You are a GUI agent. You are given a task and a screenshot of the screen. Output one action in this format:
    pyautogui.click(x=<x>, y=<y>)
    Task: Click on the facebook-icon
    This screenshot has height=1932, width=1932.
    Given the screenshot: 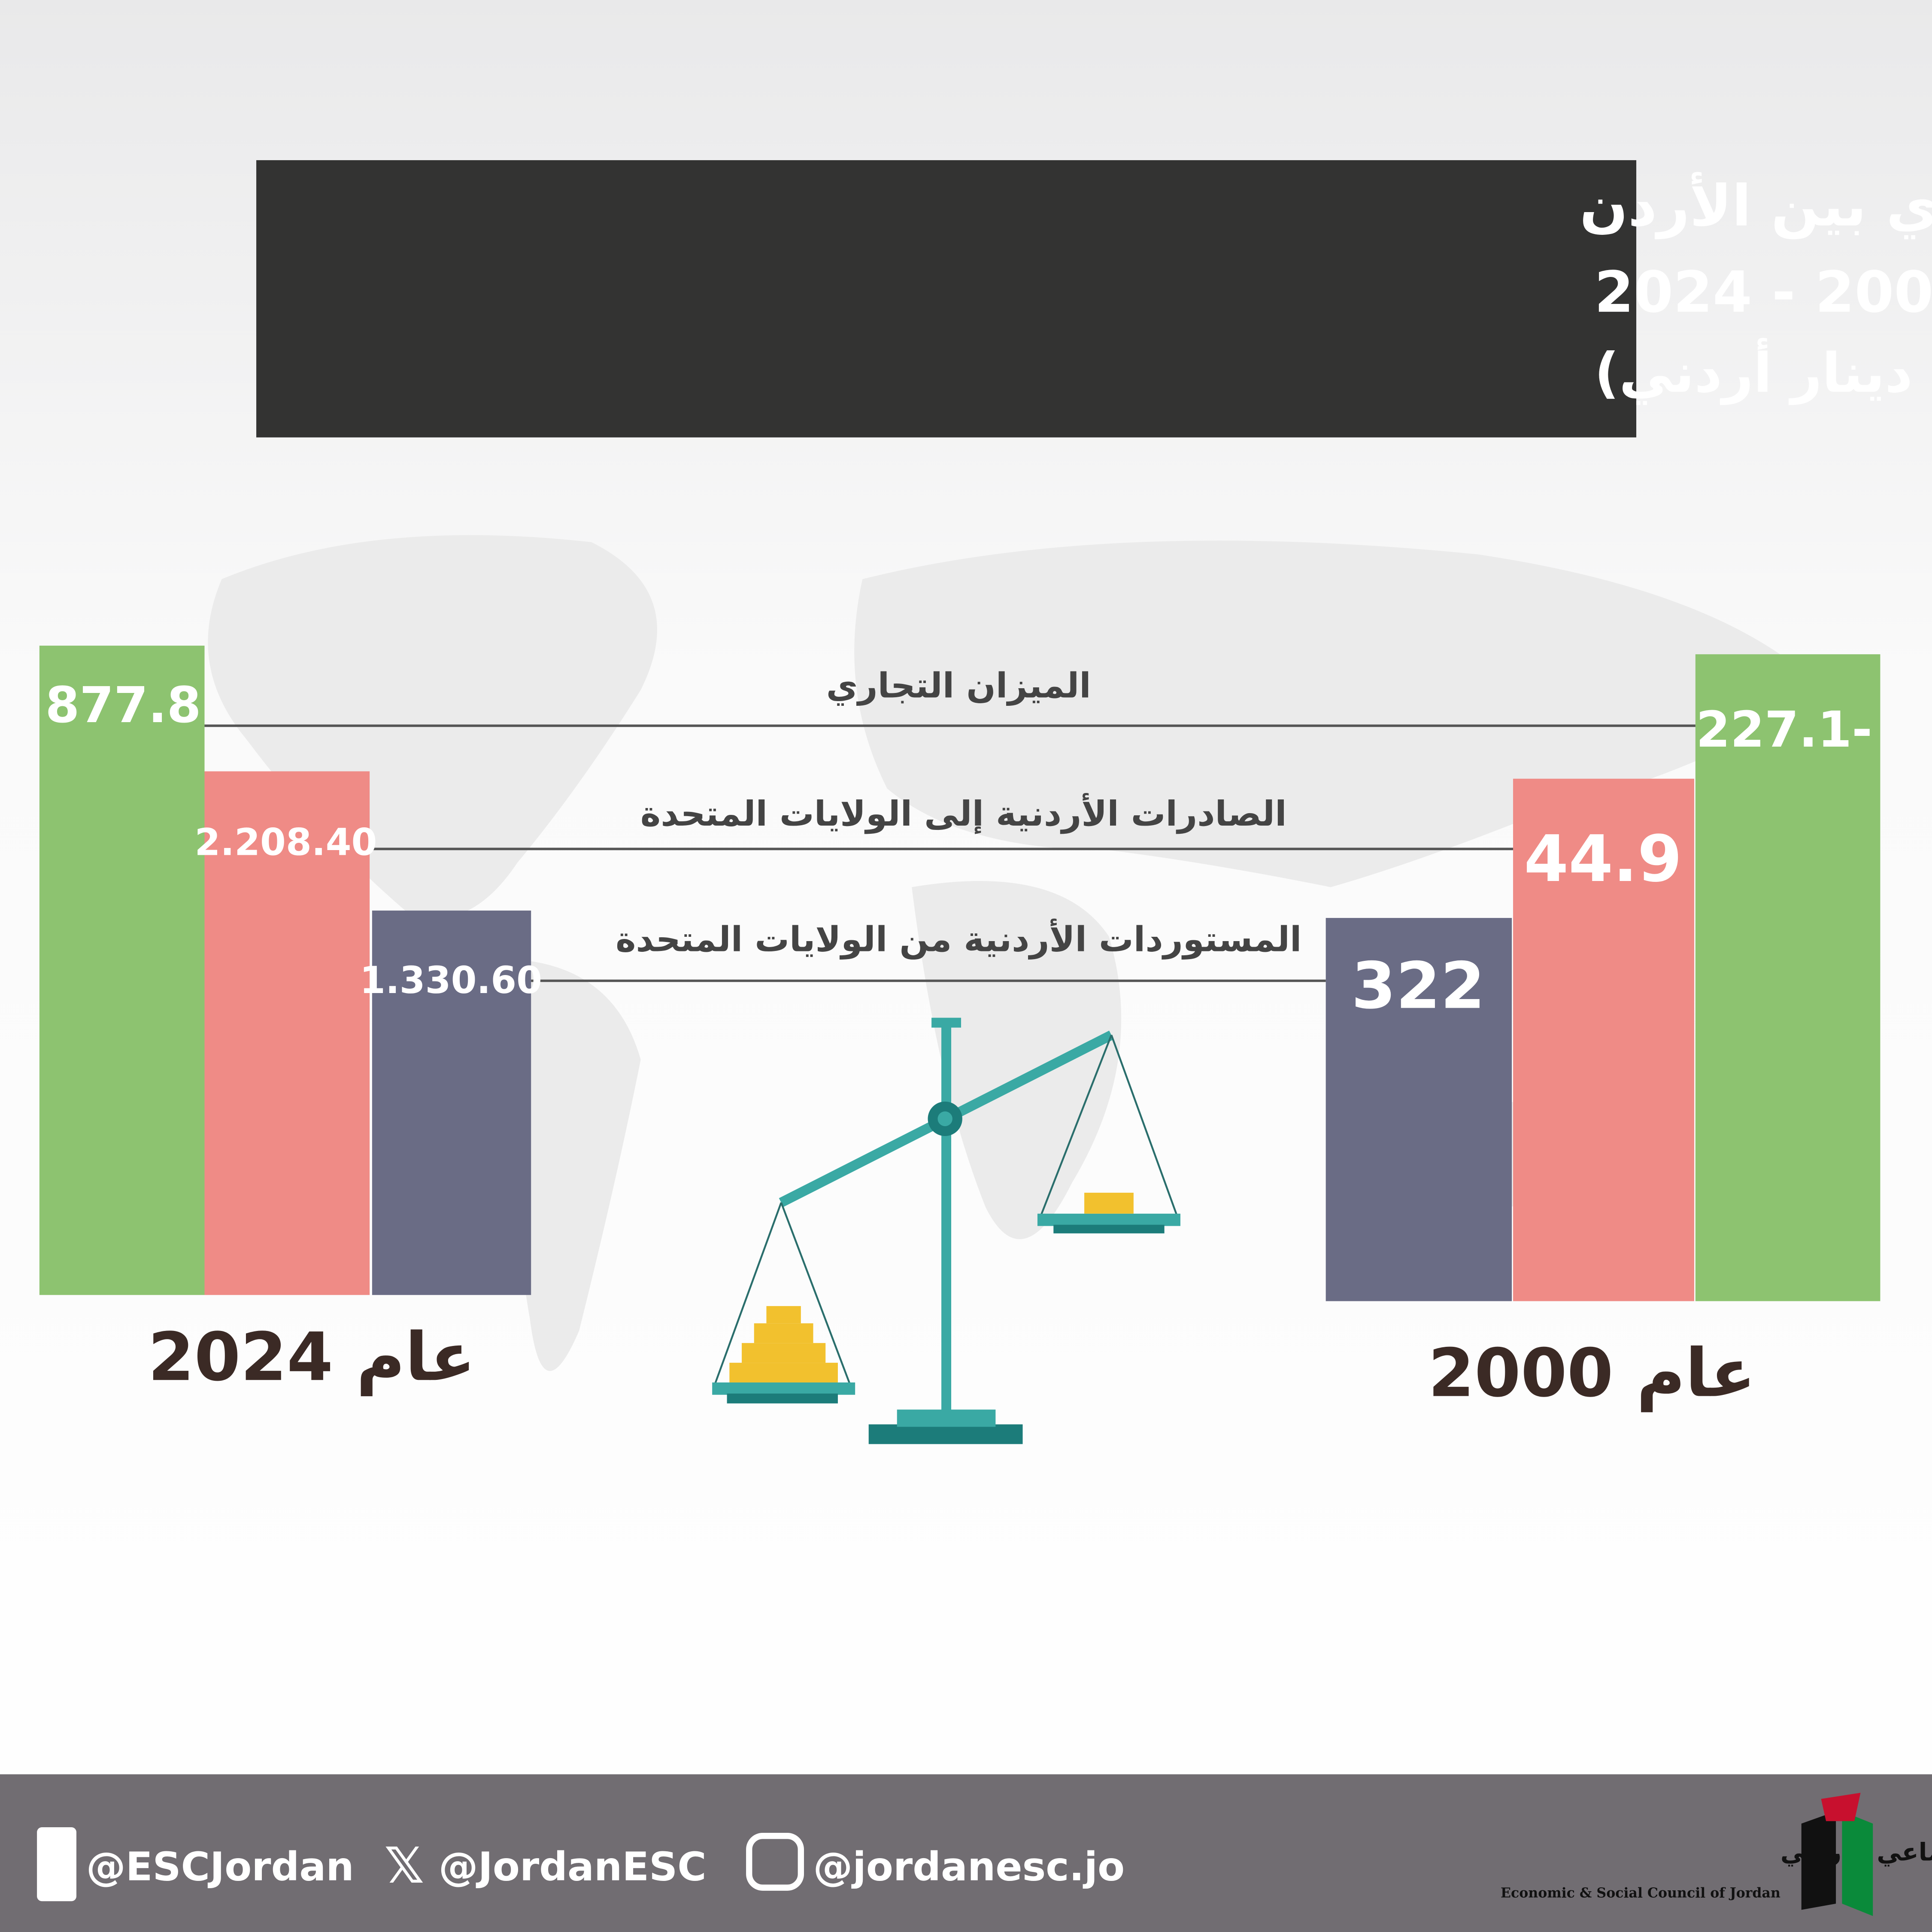 What is the action you would take?
    pyautogui.click(x=56, y=1865)
    